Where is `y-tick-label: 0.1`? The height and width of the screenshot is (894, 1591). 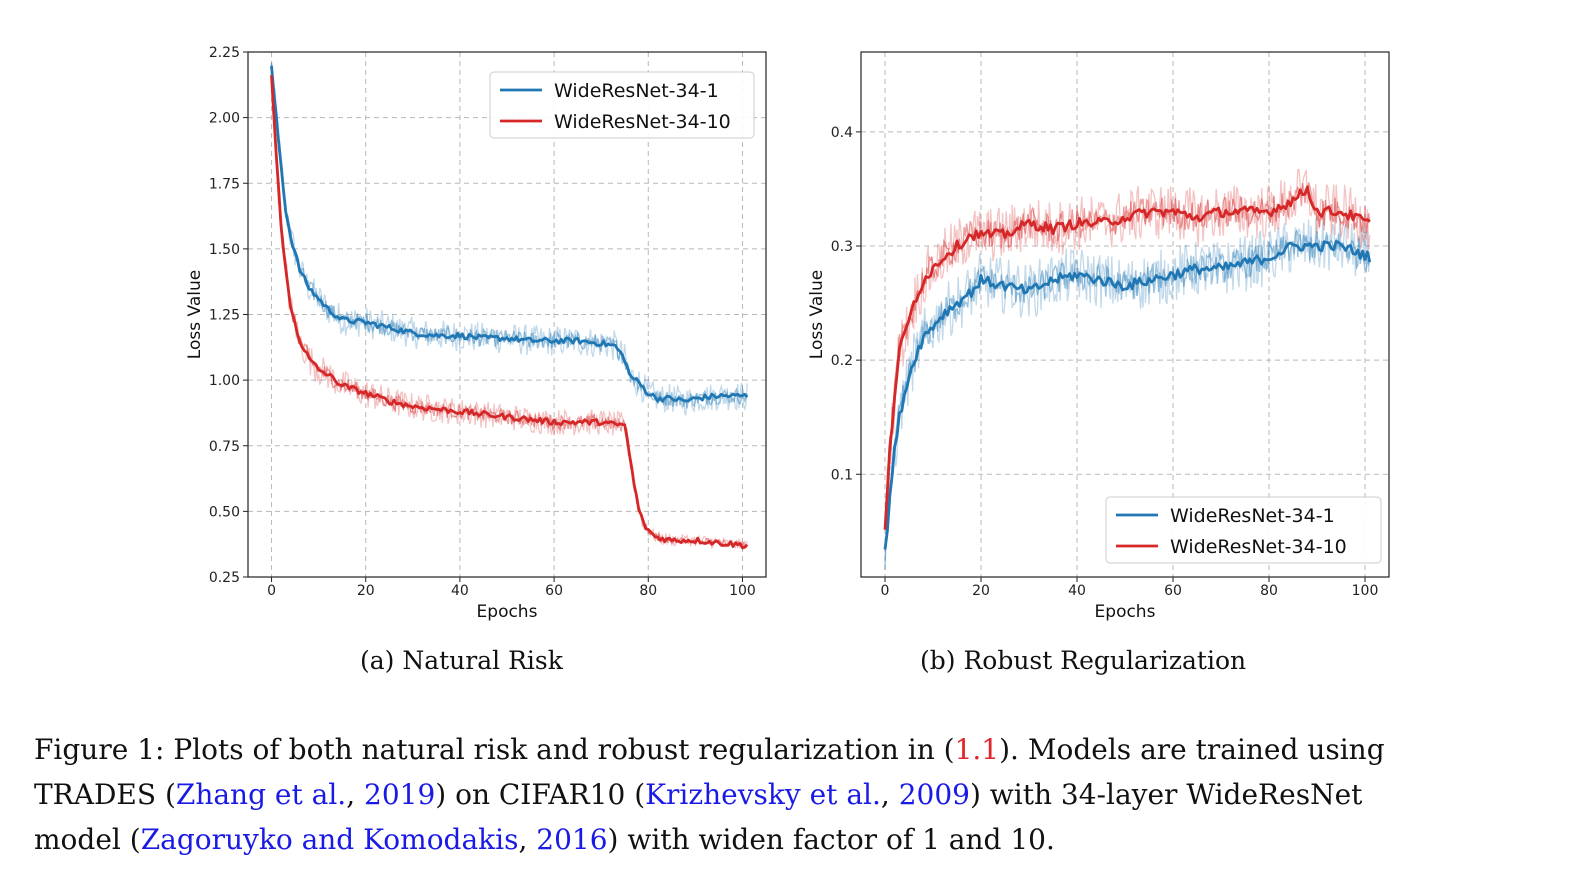
y-tick-label: 0.1 is located at coordinates (842, 475).